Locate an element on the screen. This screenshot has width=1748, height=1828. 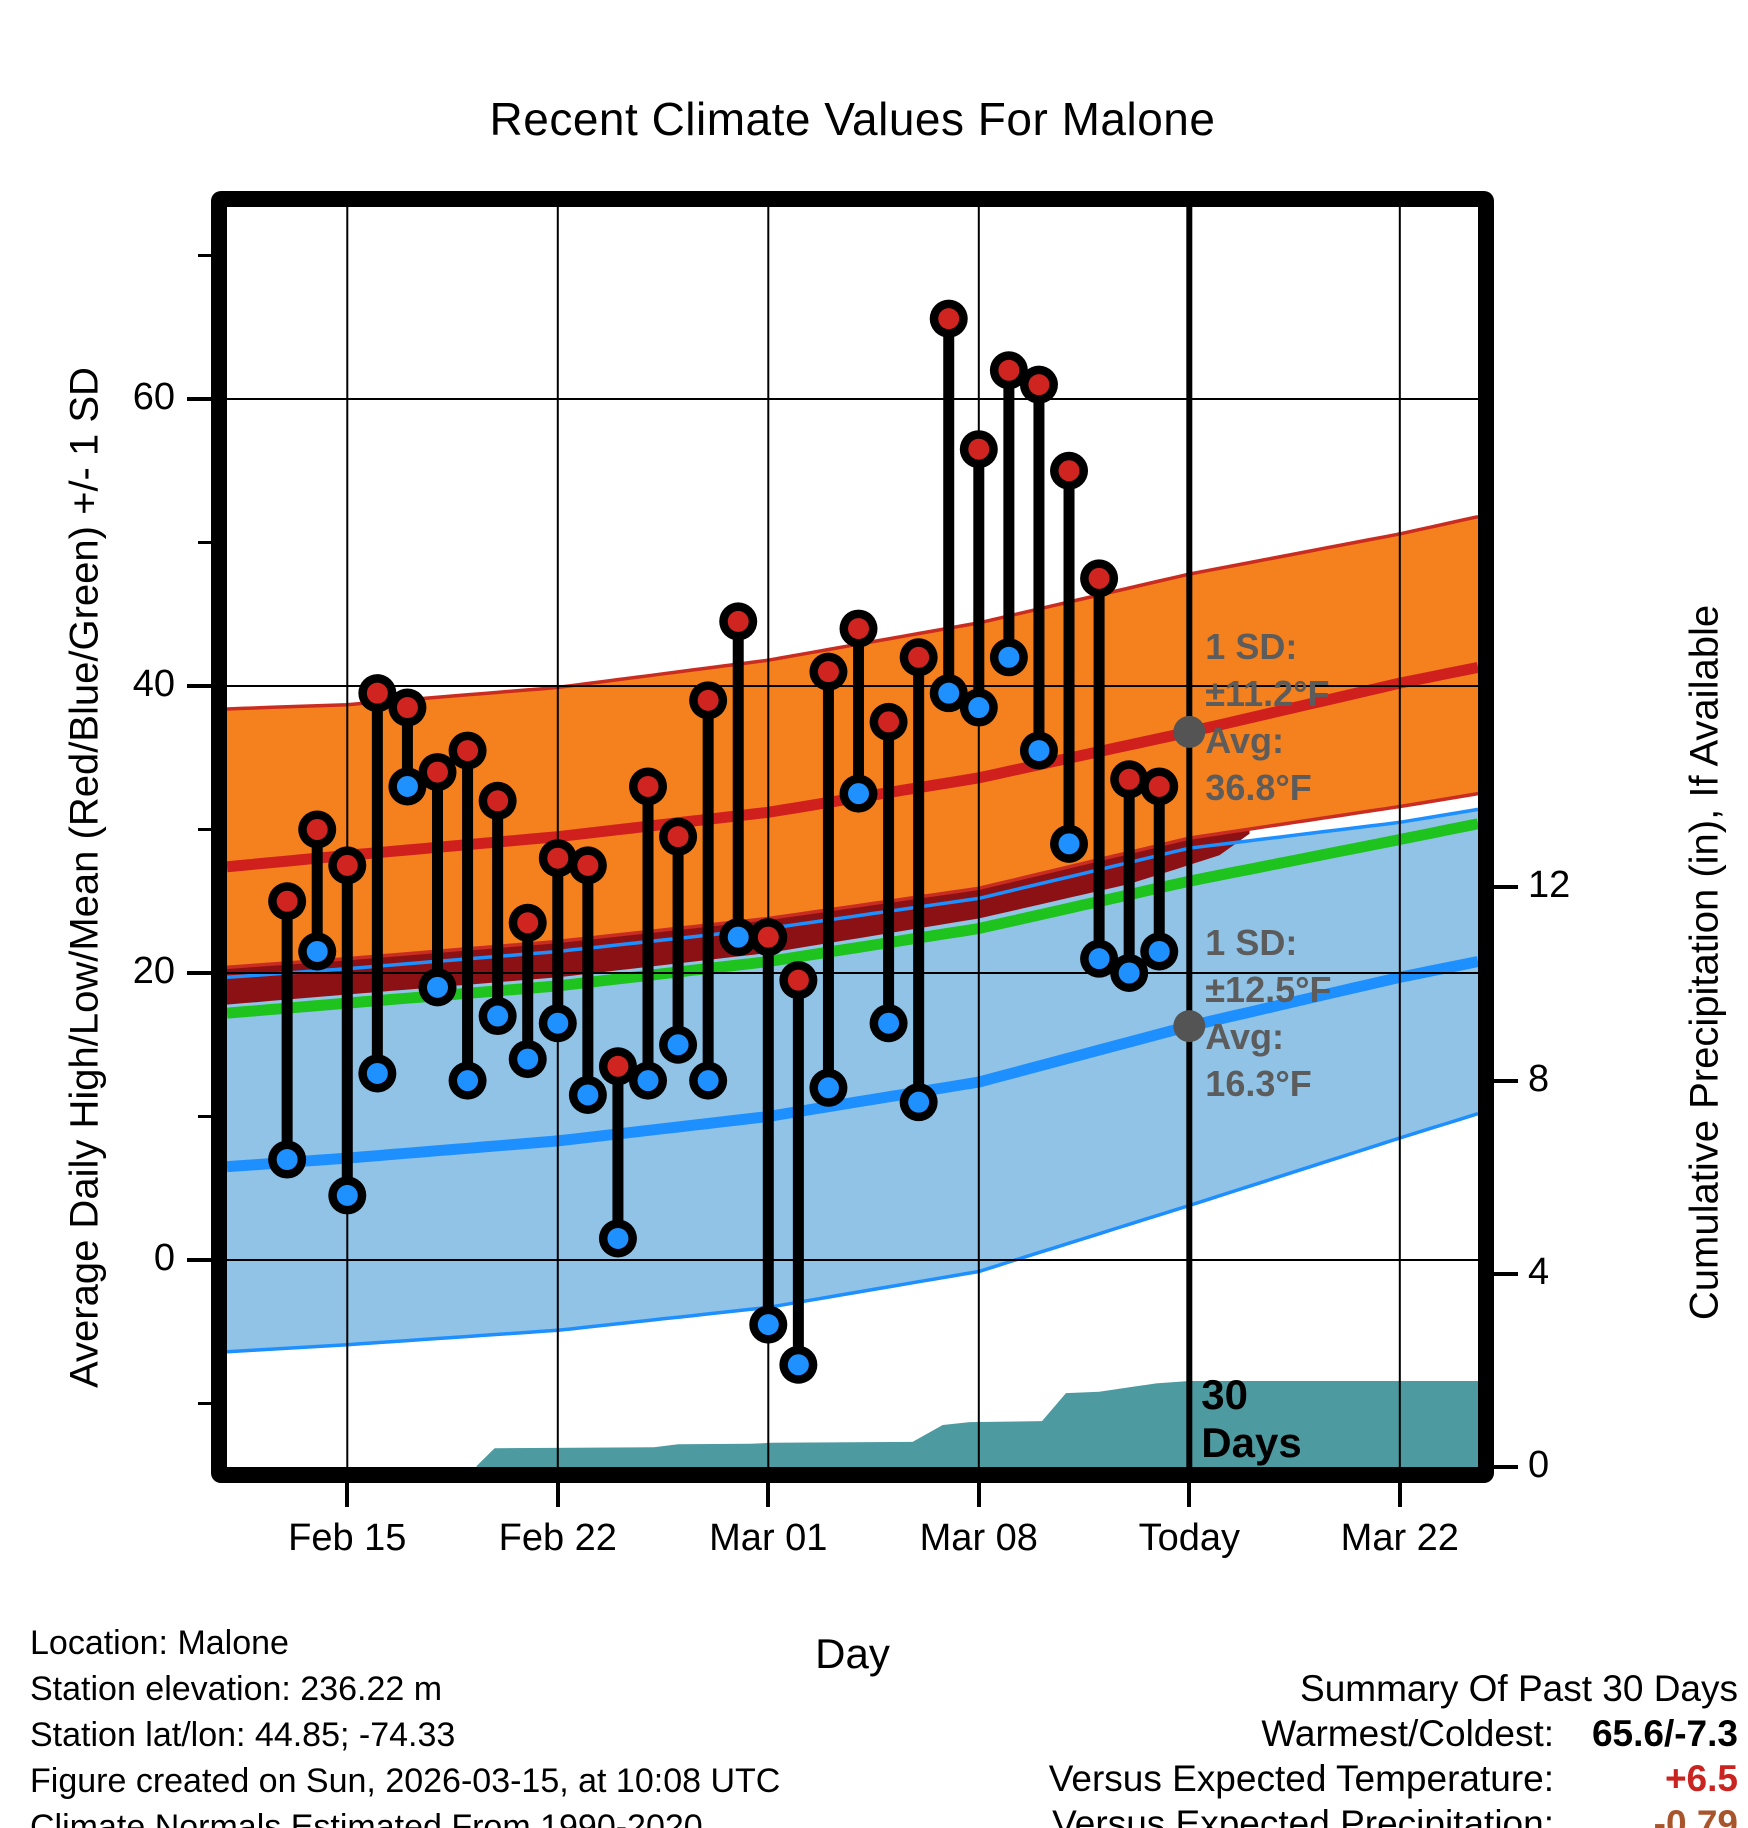
precipitation-area is located at coordinates (977, 1424).